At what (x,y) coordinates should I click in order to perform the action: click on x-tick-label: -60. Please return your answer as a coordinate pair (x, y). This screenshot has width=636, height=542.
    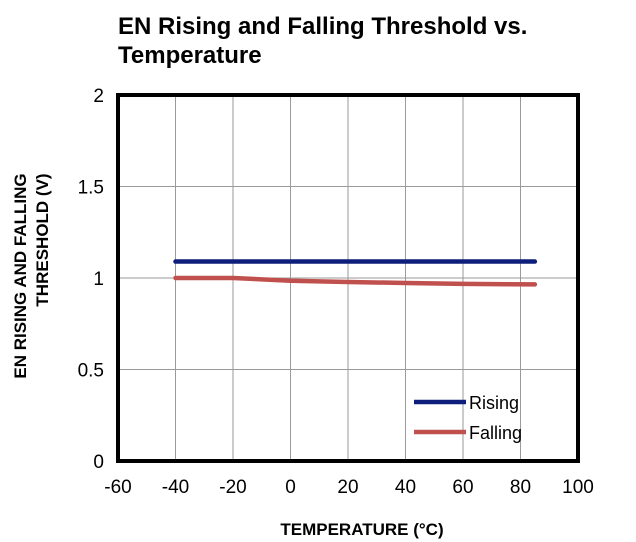
    Looking at the image, I should click on (117, 487).